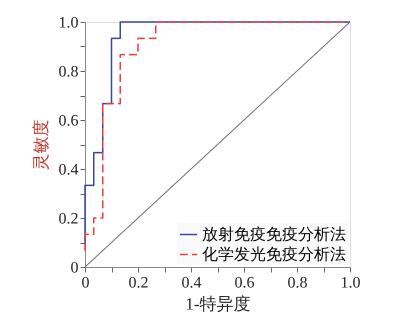 Image resolution: width=393 pixels, height=328 pixels. Describe the element at coordinates (41, 145) in the screenshot. I see `y-axis-title: 灵敏度` at that location.